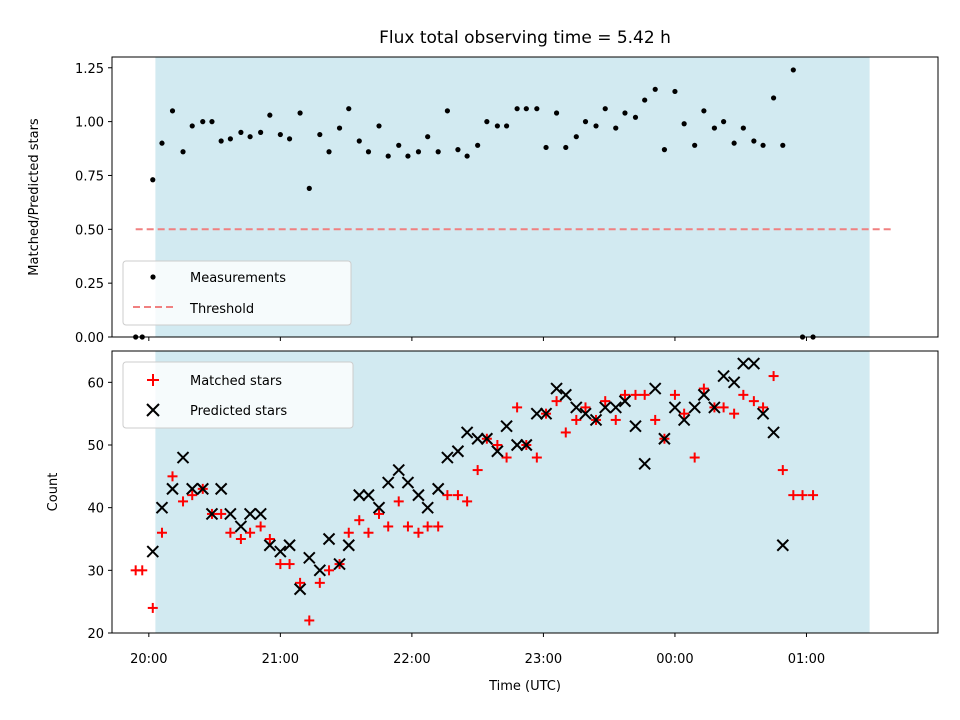 The height and width of the screenshot is (720, 960). What do you see at coordinates (53, 492) in the screenshot?
I see `bottom-y-axis-label: Count` at bounding box center [53, 492].